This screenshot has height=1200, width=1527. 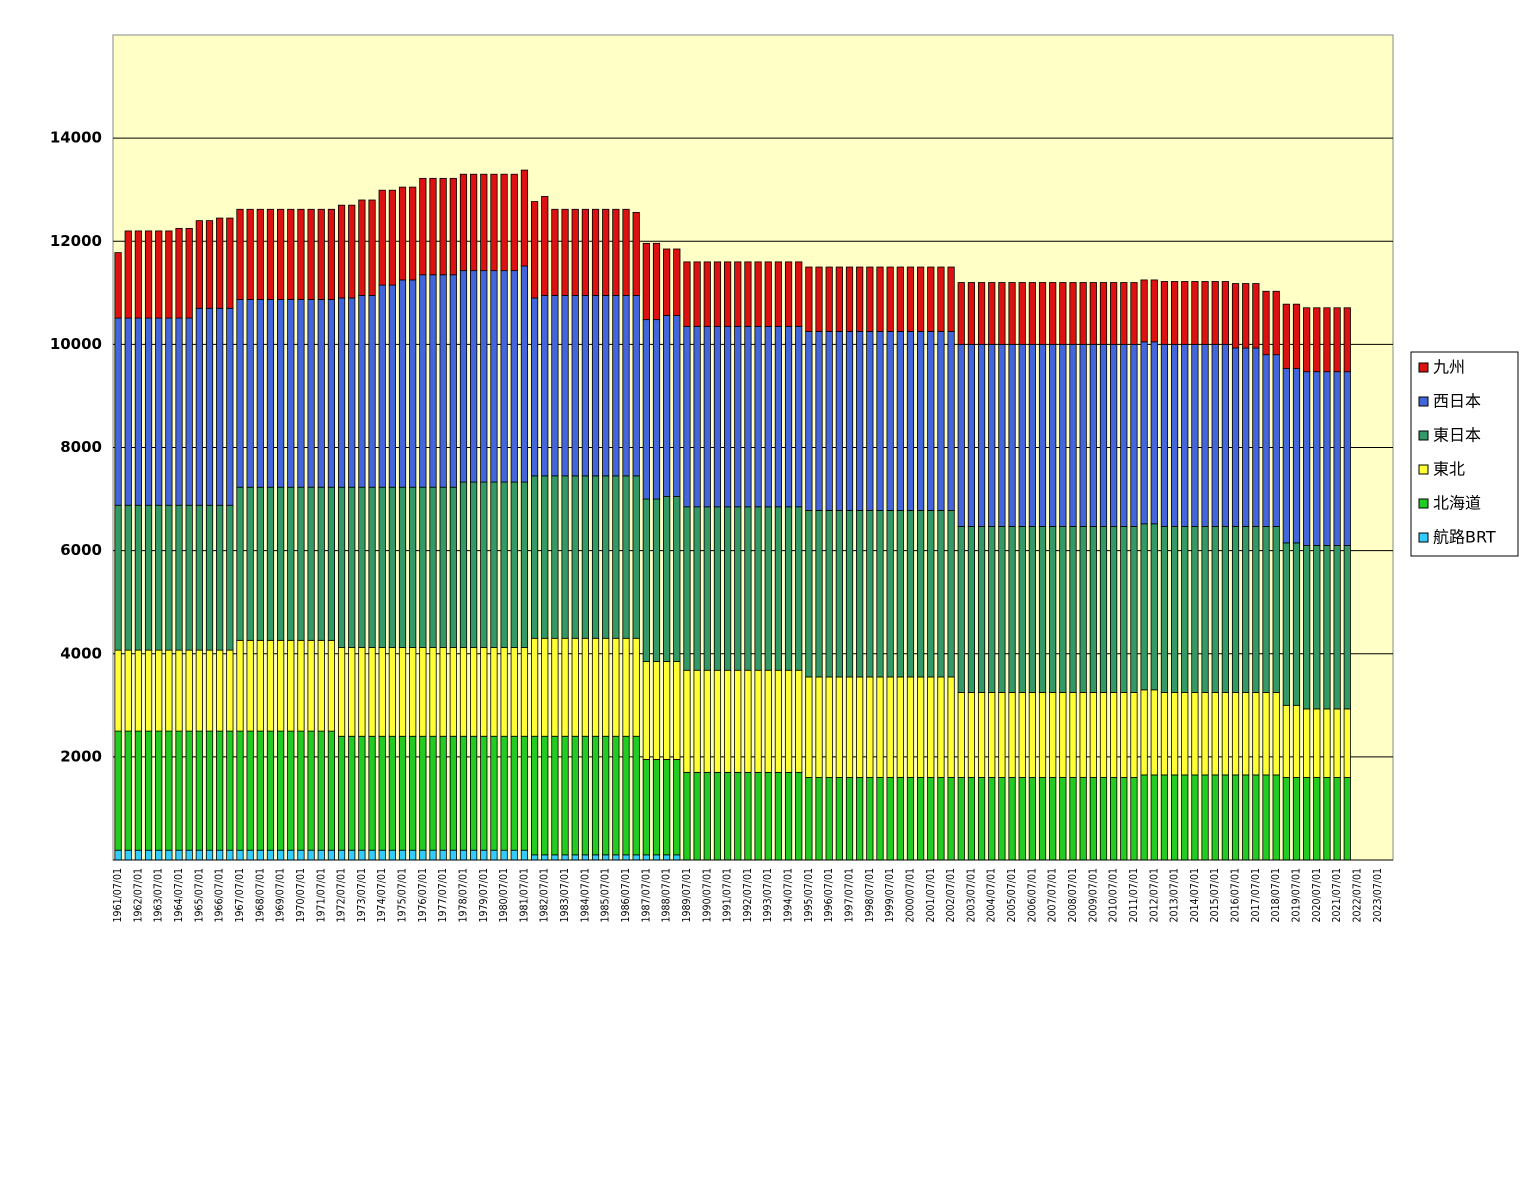 What do you see at coordinates (76, 138) in the screenshot?
I see `y-tick-label: 14000` at bounding box center [76, 138].